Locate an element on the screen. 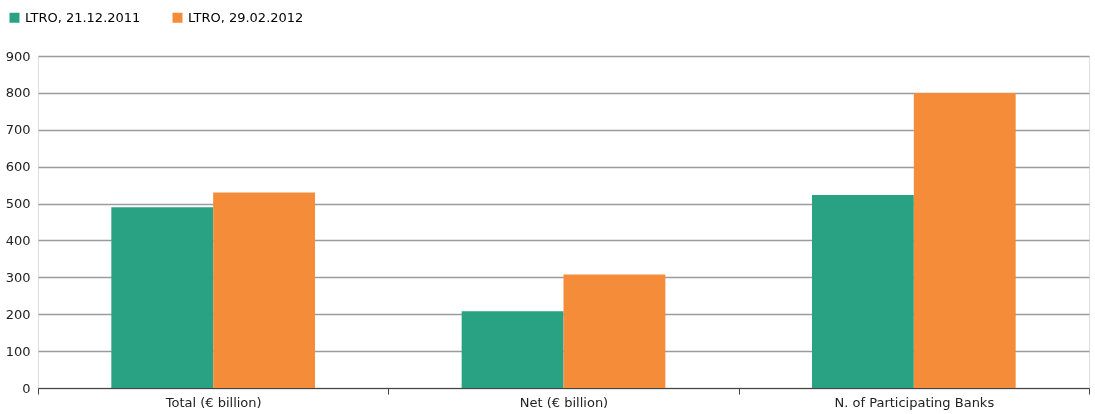 Image resolution: width=1095 pixels, height=414 pixels. y-tick-label: 600 is located at coordinates (18, 167).